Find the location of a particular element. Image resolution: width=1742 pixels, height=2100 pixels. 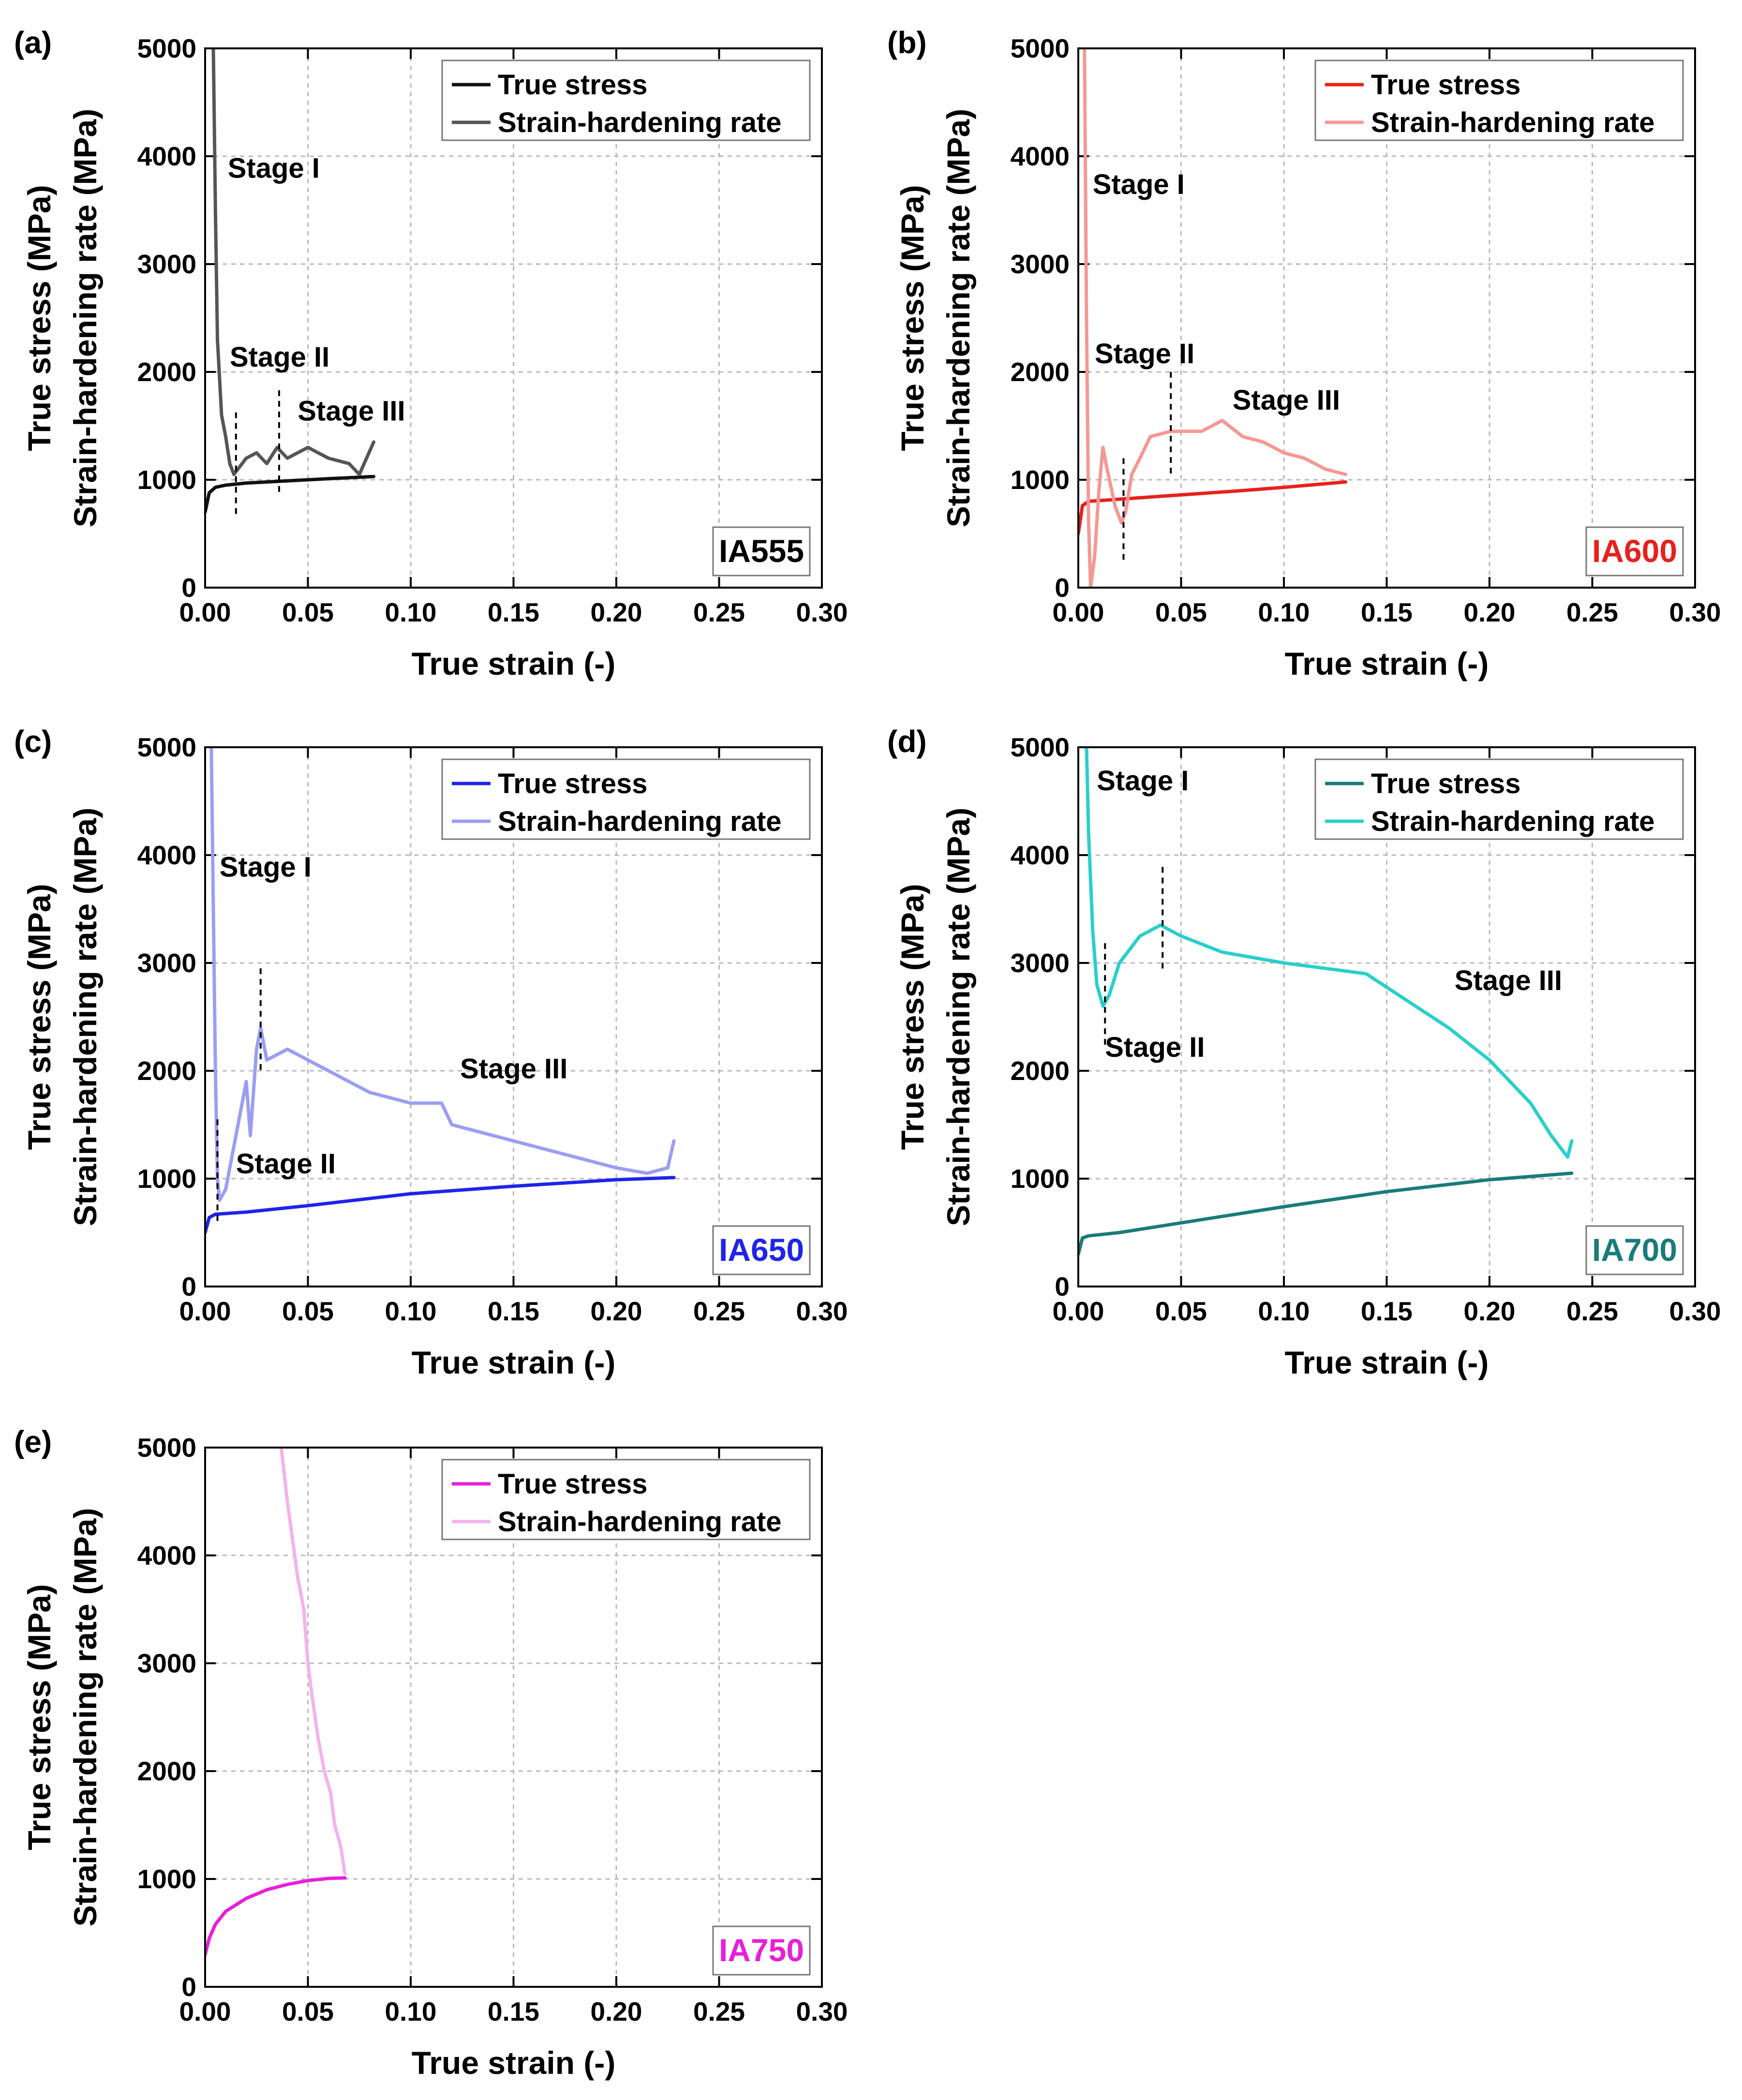

panel-letter: (e) is located at coordinates (33, 1441).